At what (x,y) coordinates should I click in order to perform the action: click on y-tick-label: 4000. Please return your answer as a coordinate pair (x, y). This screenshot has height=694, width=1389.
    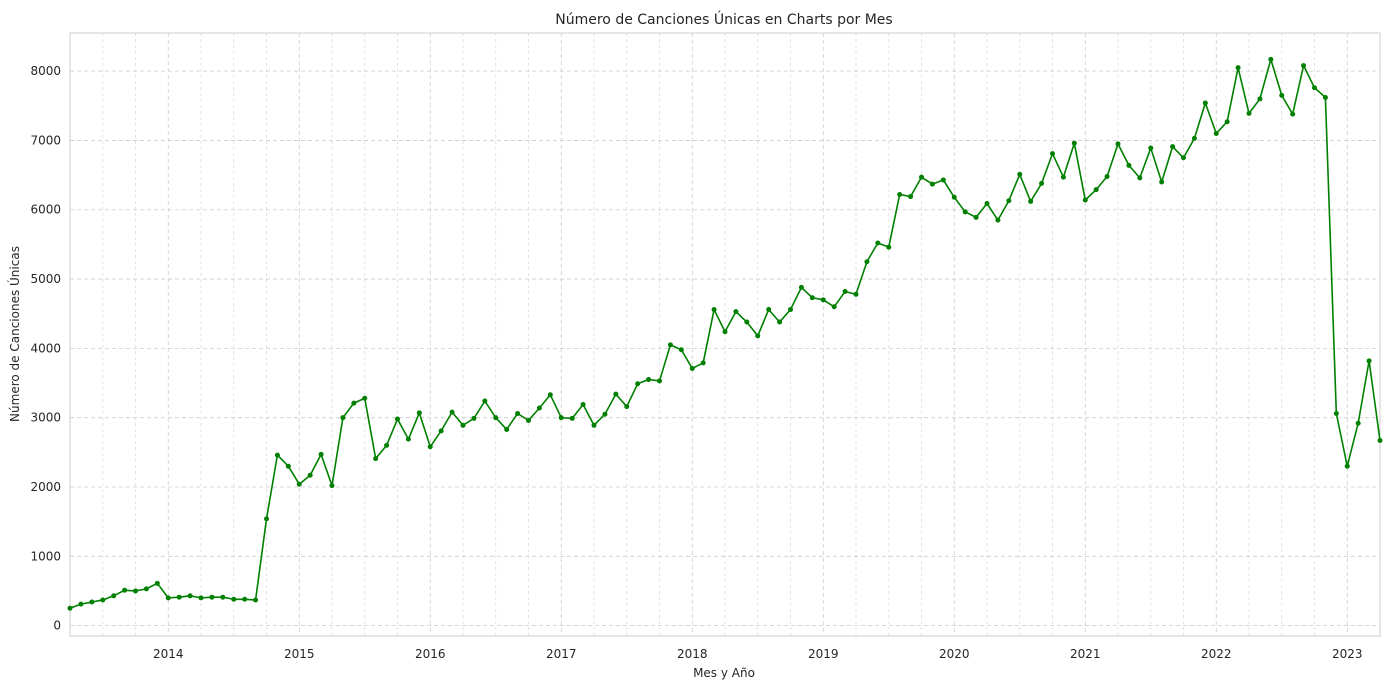
    Looking at the image, I should click on (45, 348).